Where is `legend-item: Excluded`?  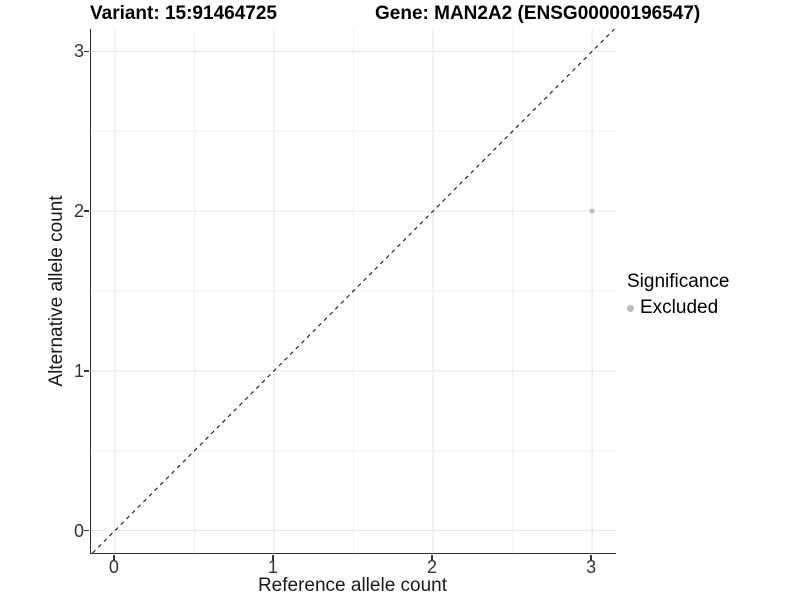 legend-item: Excluded is located at coordinates (712, 308).